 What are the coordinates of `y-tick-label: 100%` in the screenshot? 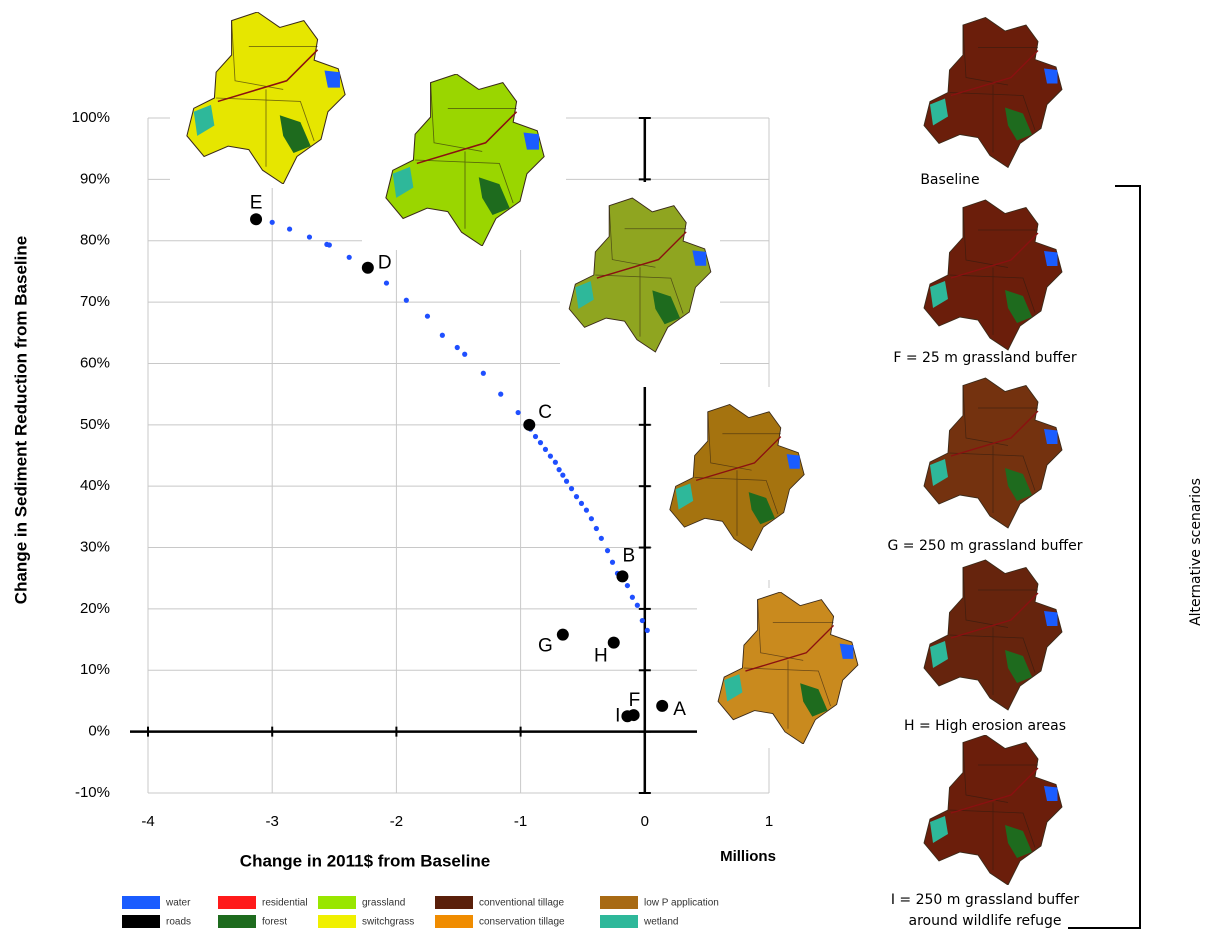 It's located at (91, 117).